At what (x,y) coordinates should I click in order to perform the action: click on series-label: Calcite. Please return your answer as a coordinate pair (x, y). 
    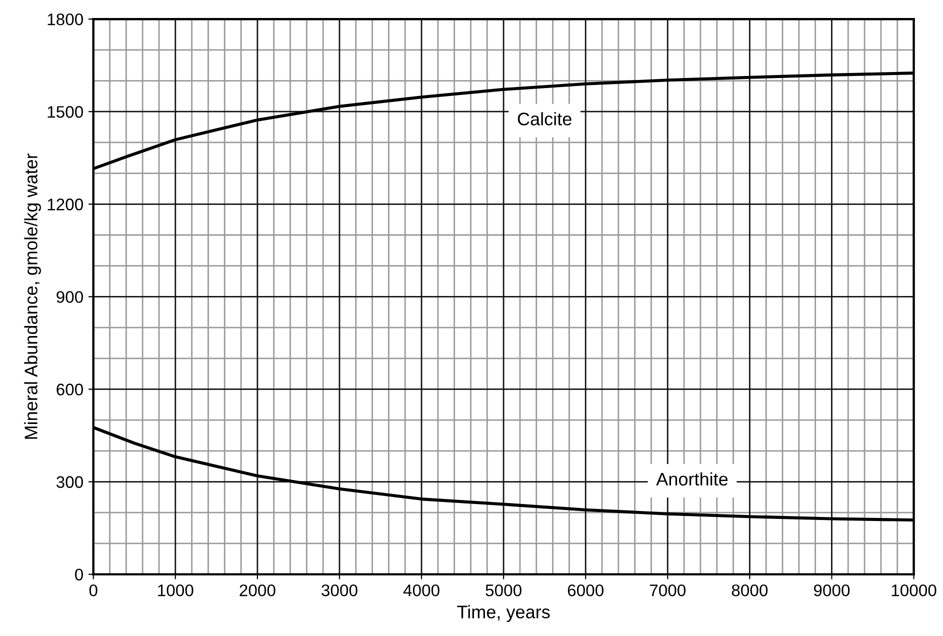
    Looking at the image, I should click on (545, 119).